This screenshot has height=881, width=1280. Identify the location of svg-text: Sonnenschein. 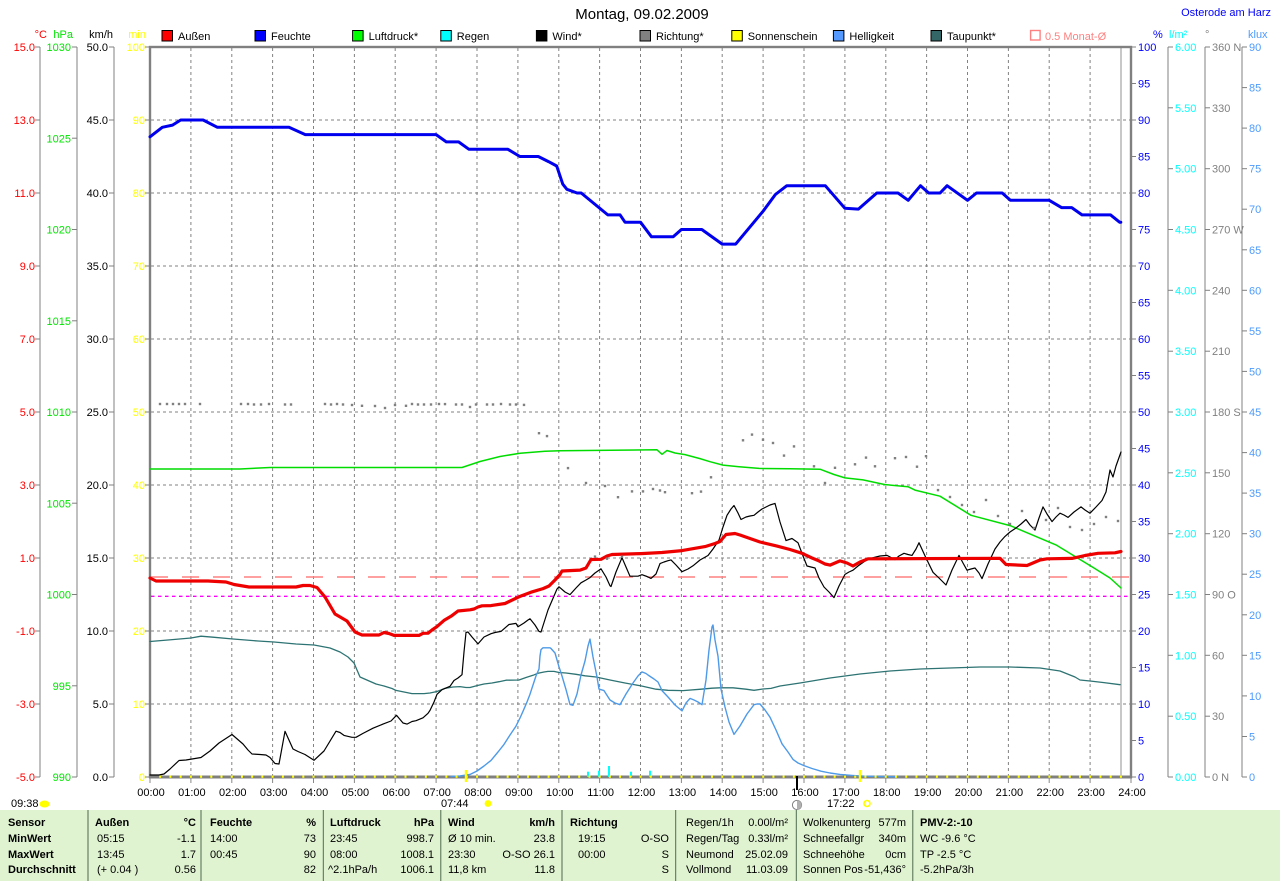
(783, 37).